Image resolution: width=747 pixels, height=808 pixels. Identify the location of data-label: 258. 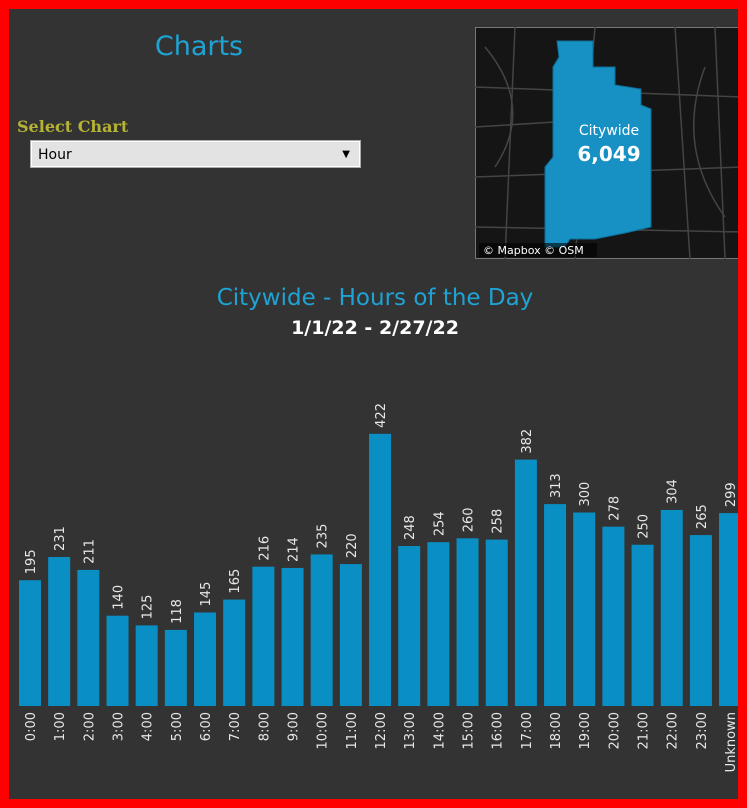
(498, 521).